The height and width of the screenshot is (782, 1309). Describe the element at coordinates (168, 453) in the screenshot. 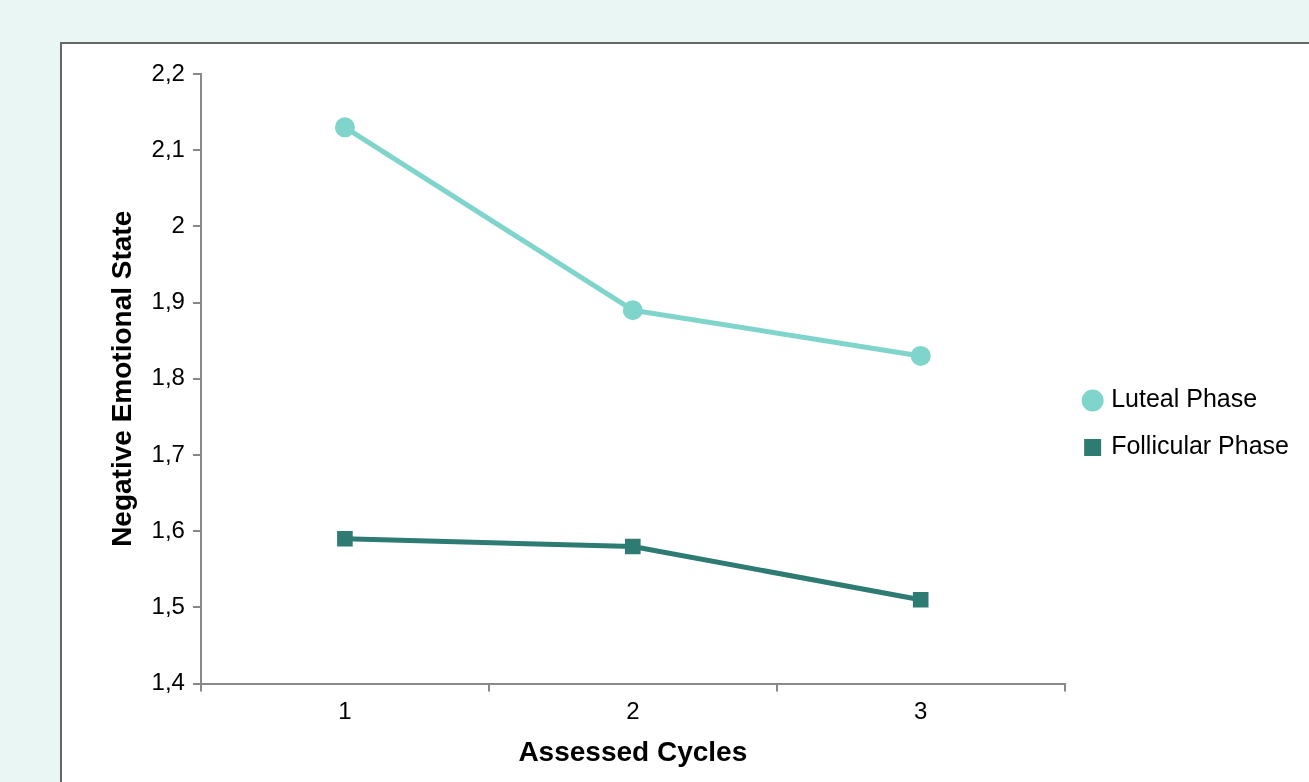

I see `y-tick-label: 1,7` at that location.